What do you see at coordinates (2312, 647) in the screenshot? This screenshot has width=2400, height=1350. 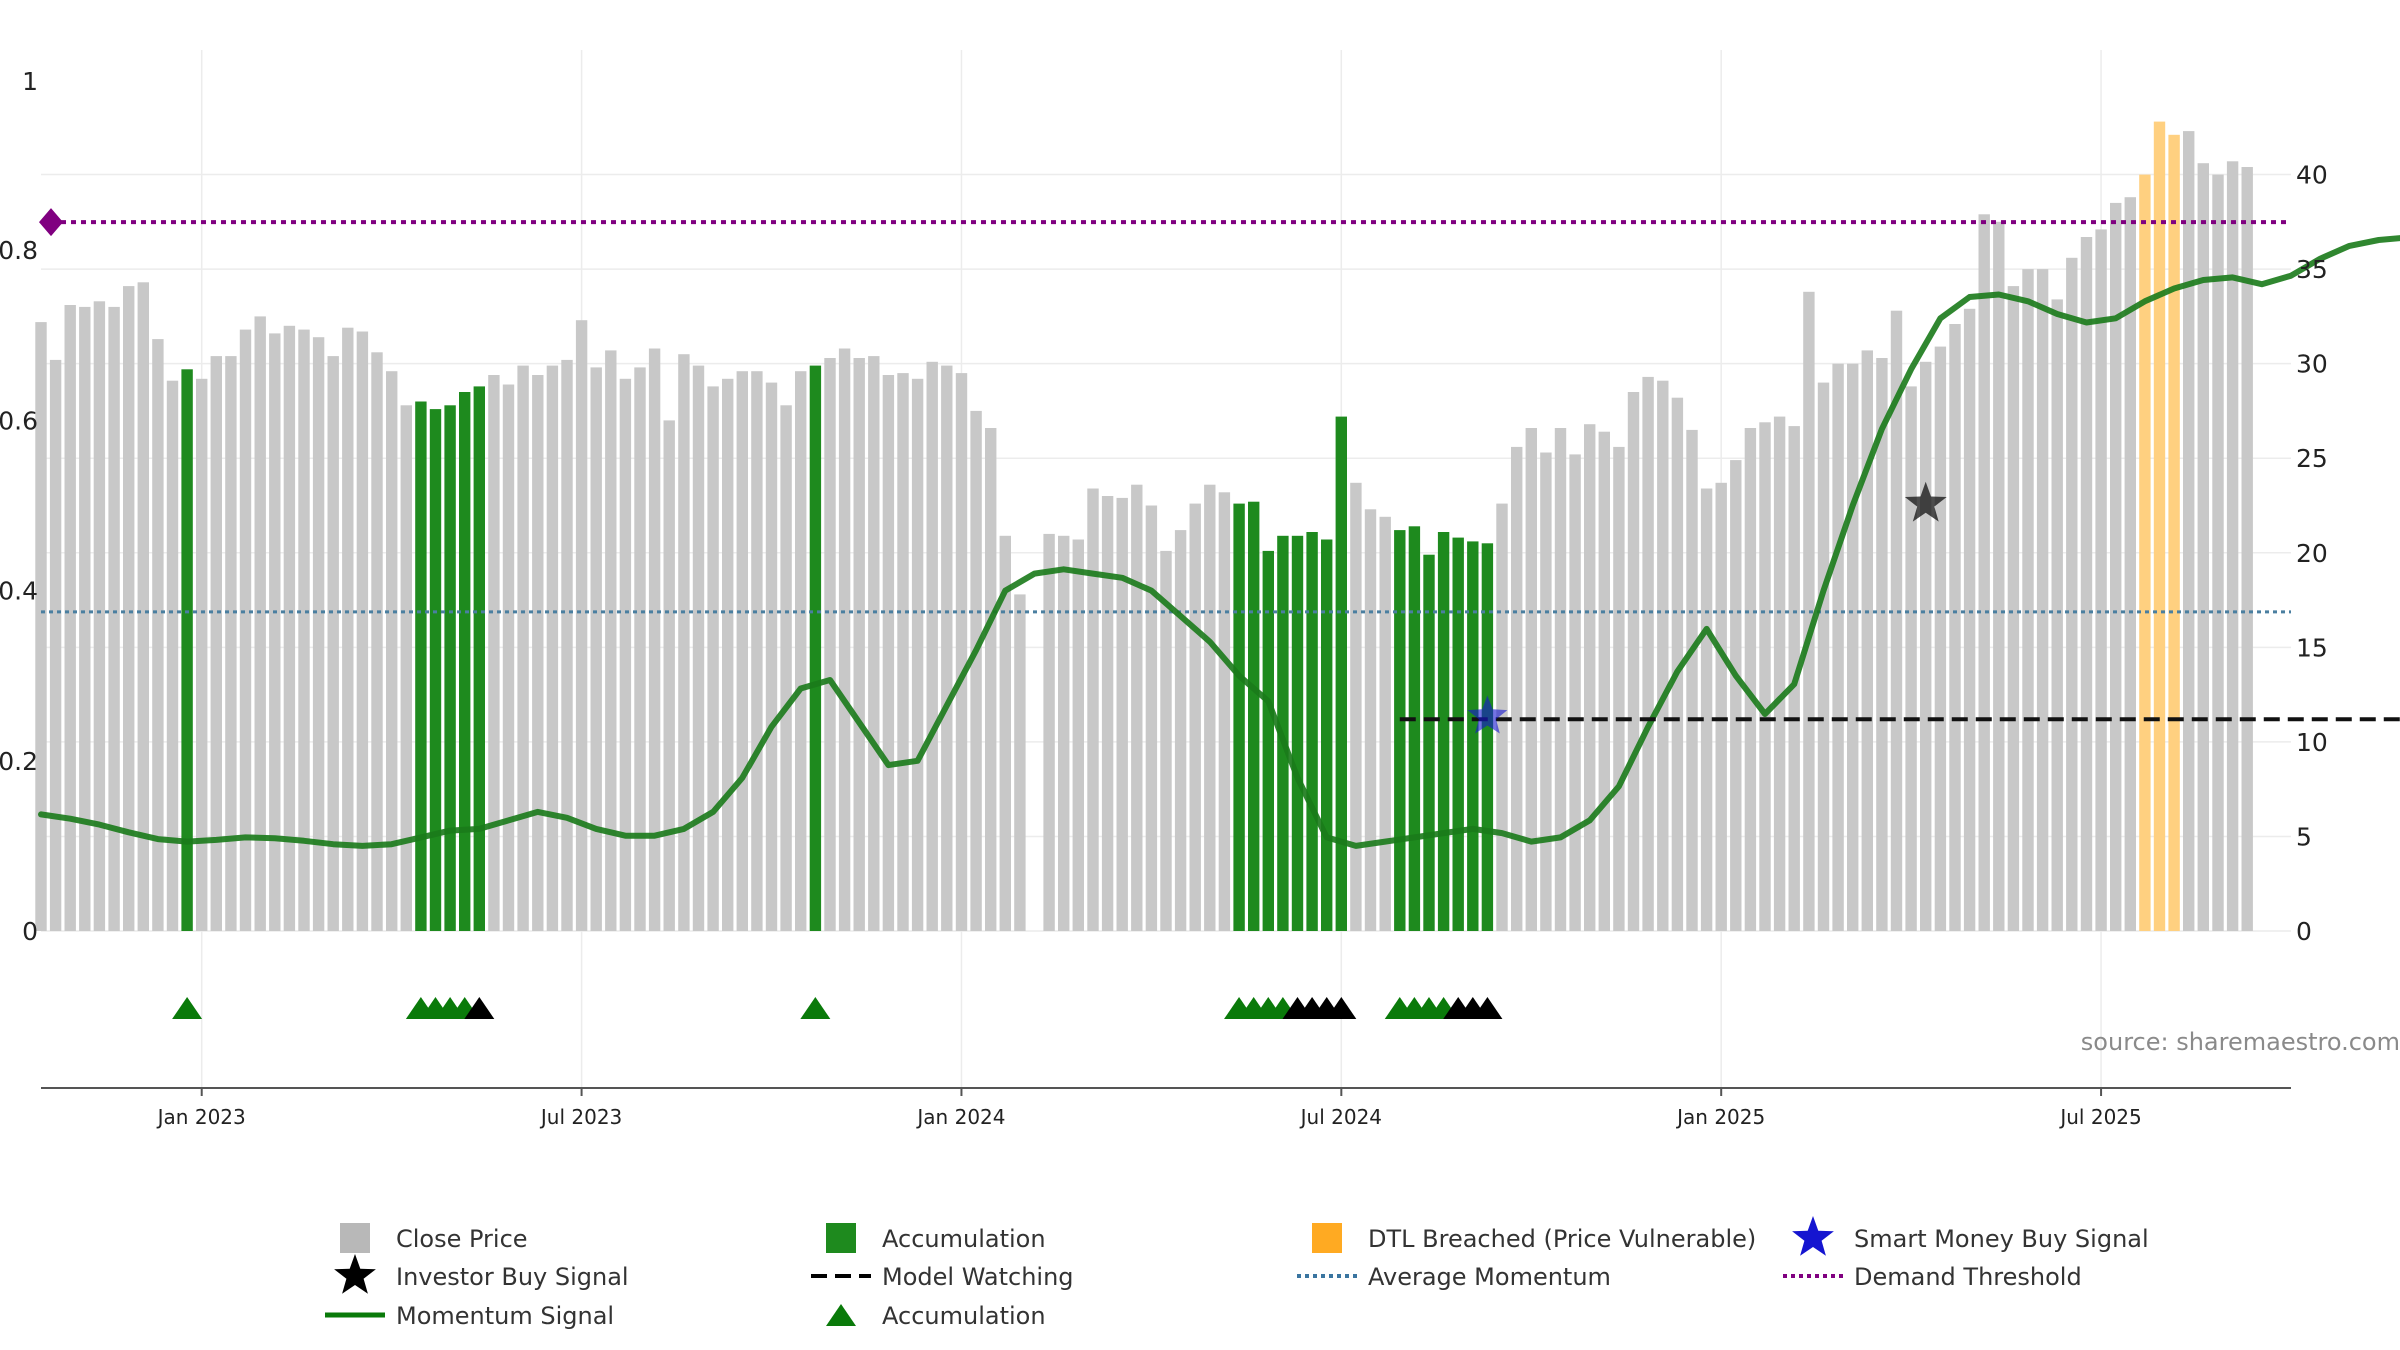 I see `right-tick-label: 15` at bounding box center [2312, 647].